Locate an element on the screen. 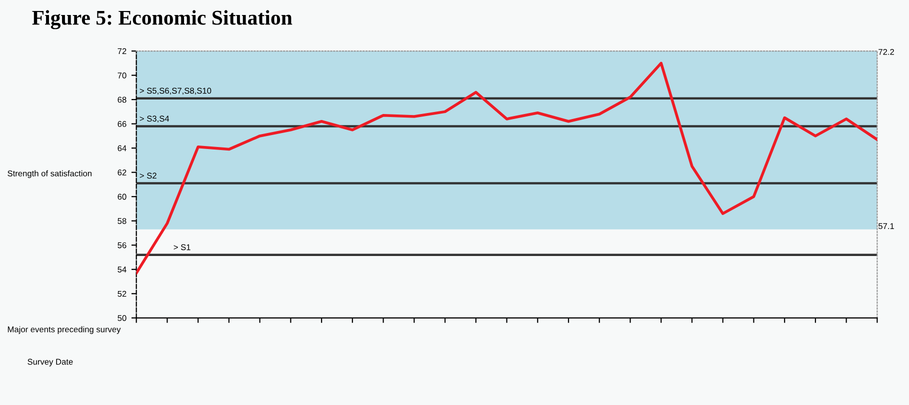 The height and width of the screenshot is (405, 909). y-tick-label: 62 is located at coordinates (122, 173).